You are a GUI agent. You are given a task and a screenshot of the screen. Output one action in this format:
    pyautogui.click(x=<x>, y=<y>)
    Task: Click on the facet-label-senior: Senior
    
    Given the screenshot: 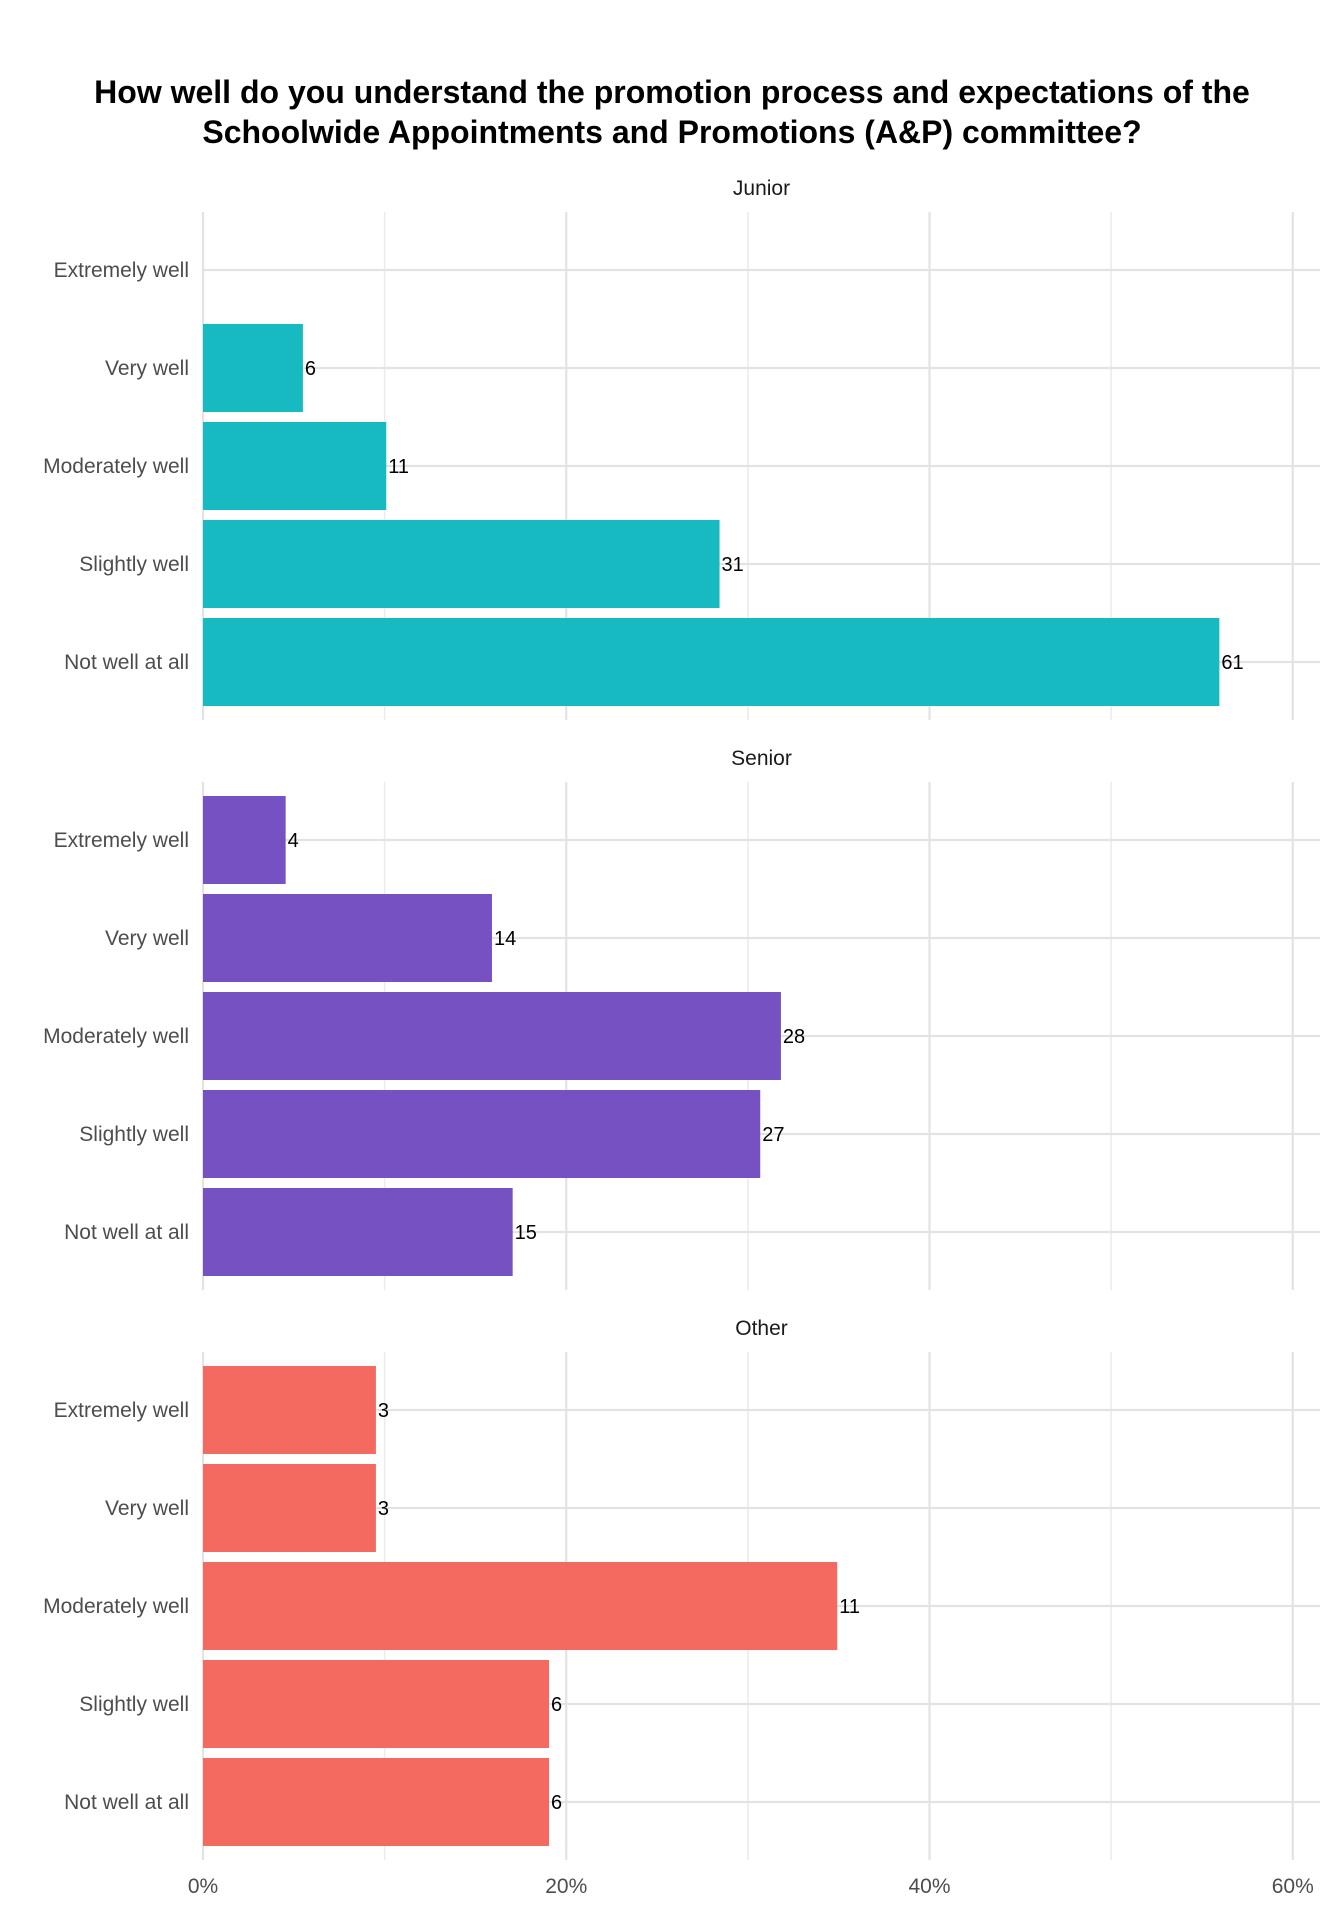 What is the action you would take?
    pyautogui.click(x=761, y=758)
    